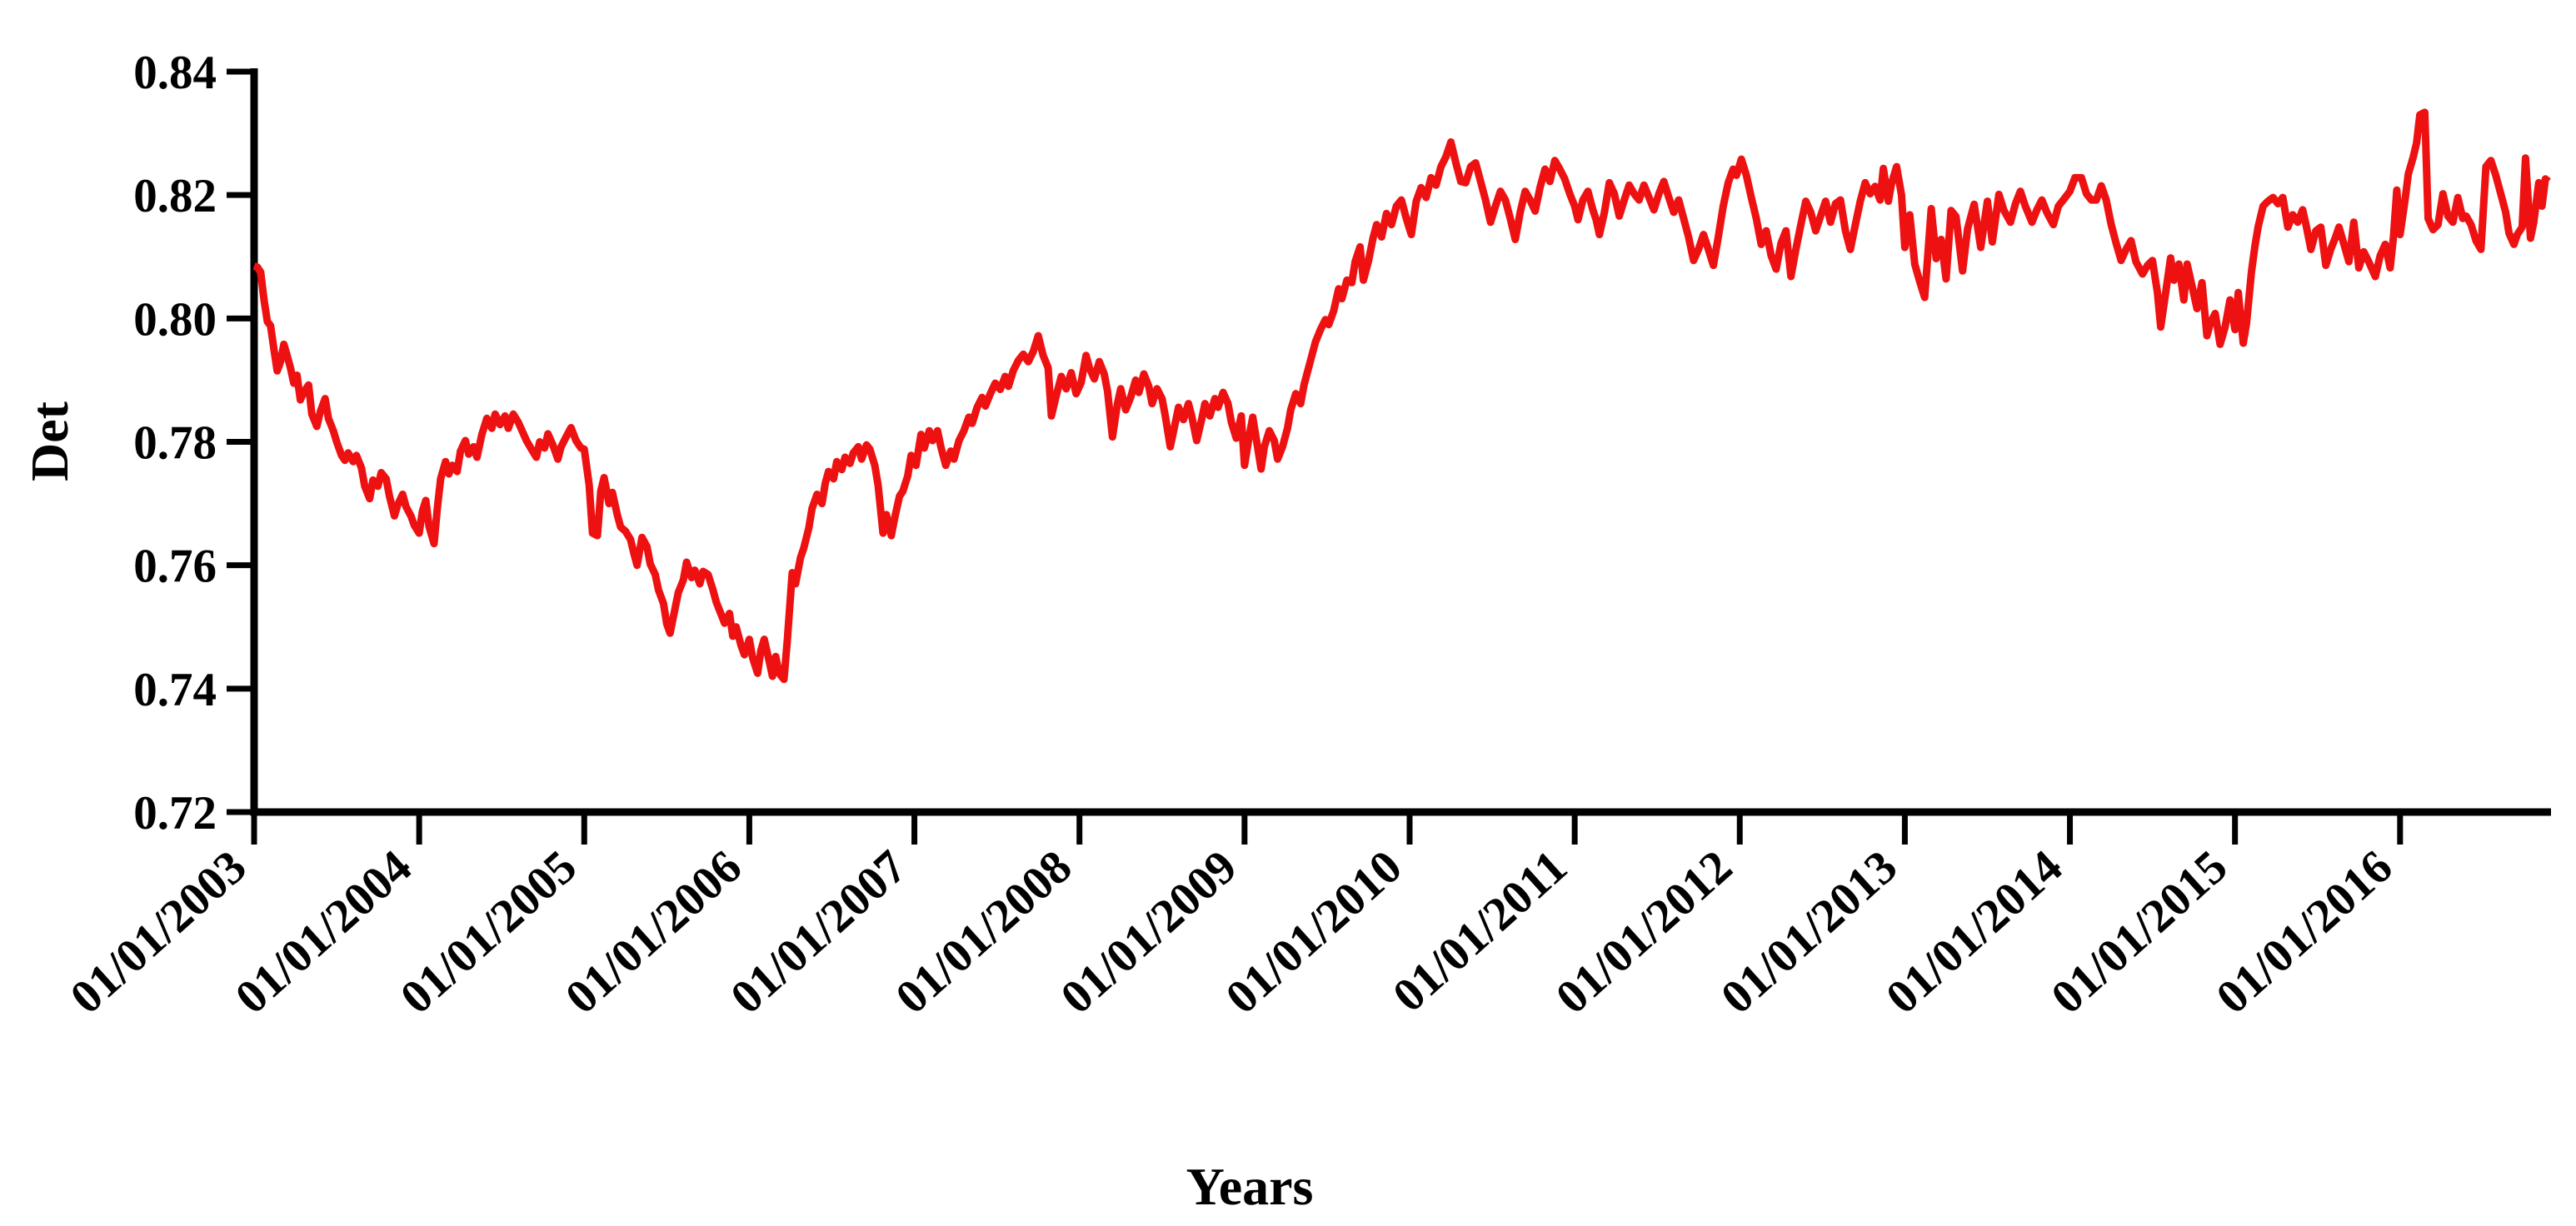 The image size is (2576, 1226). What do you see at coordinates (1974, 932) in the screenshot?
I see `x-tick-label: 01/01/2014` at bounding box center [1974, 932].